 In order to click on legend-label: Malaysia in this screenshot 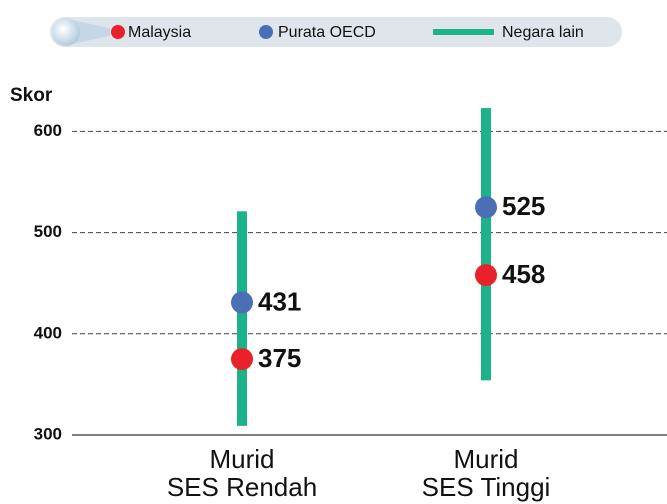, I will do `click(159, 32)`.